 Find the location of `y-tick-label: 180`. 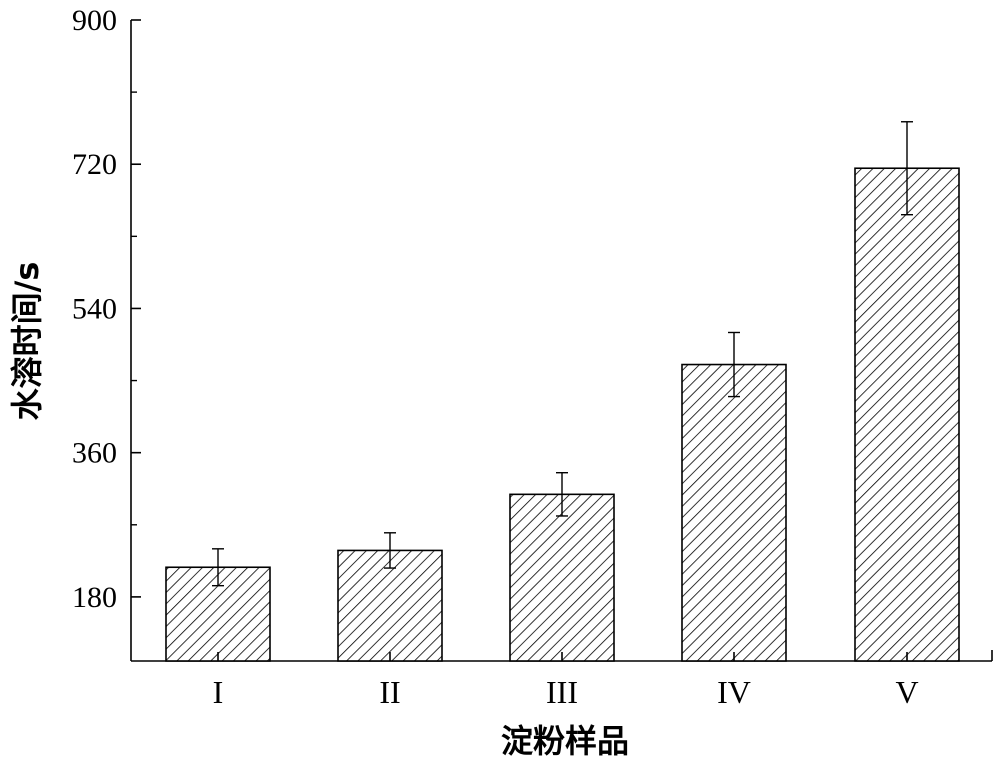

y-tick-label: 180 is located at coordinates (94, 597).